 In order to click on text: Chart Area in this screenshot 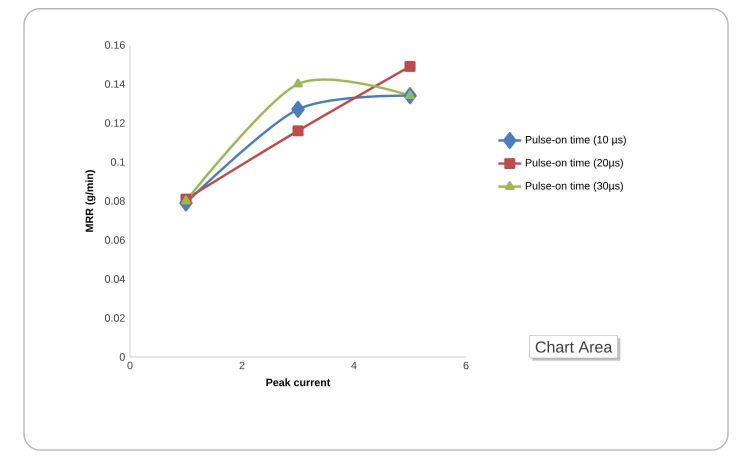, I will do `click(574, 346)`.